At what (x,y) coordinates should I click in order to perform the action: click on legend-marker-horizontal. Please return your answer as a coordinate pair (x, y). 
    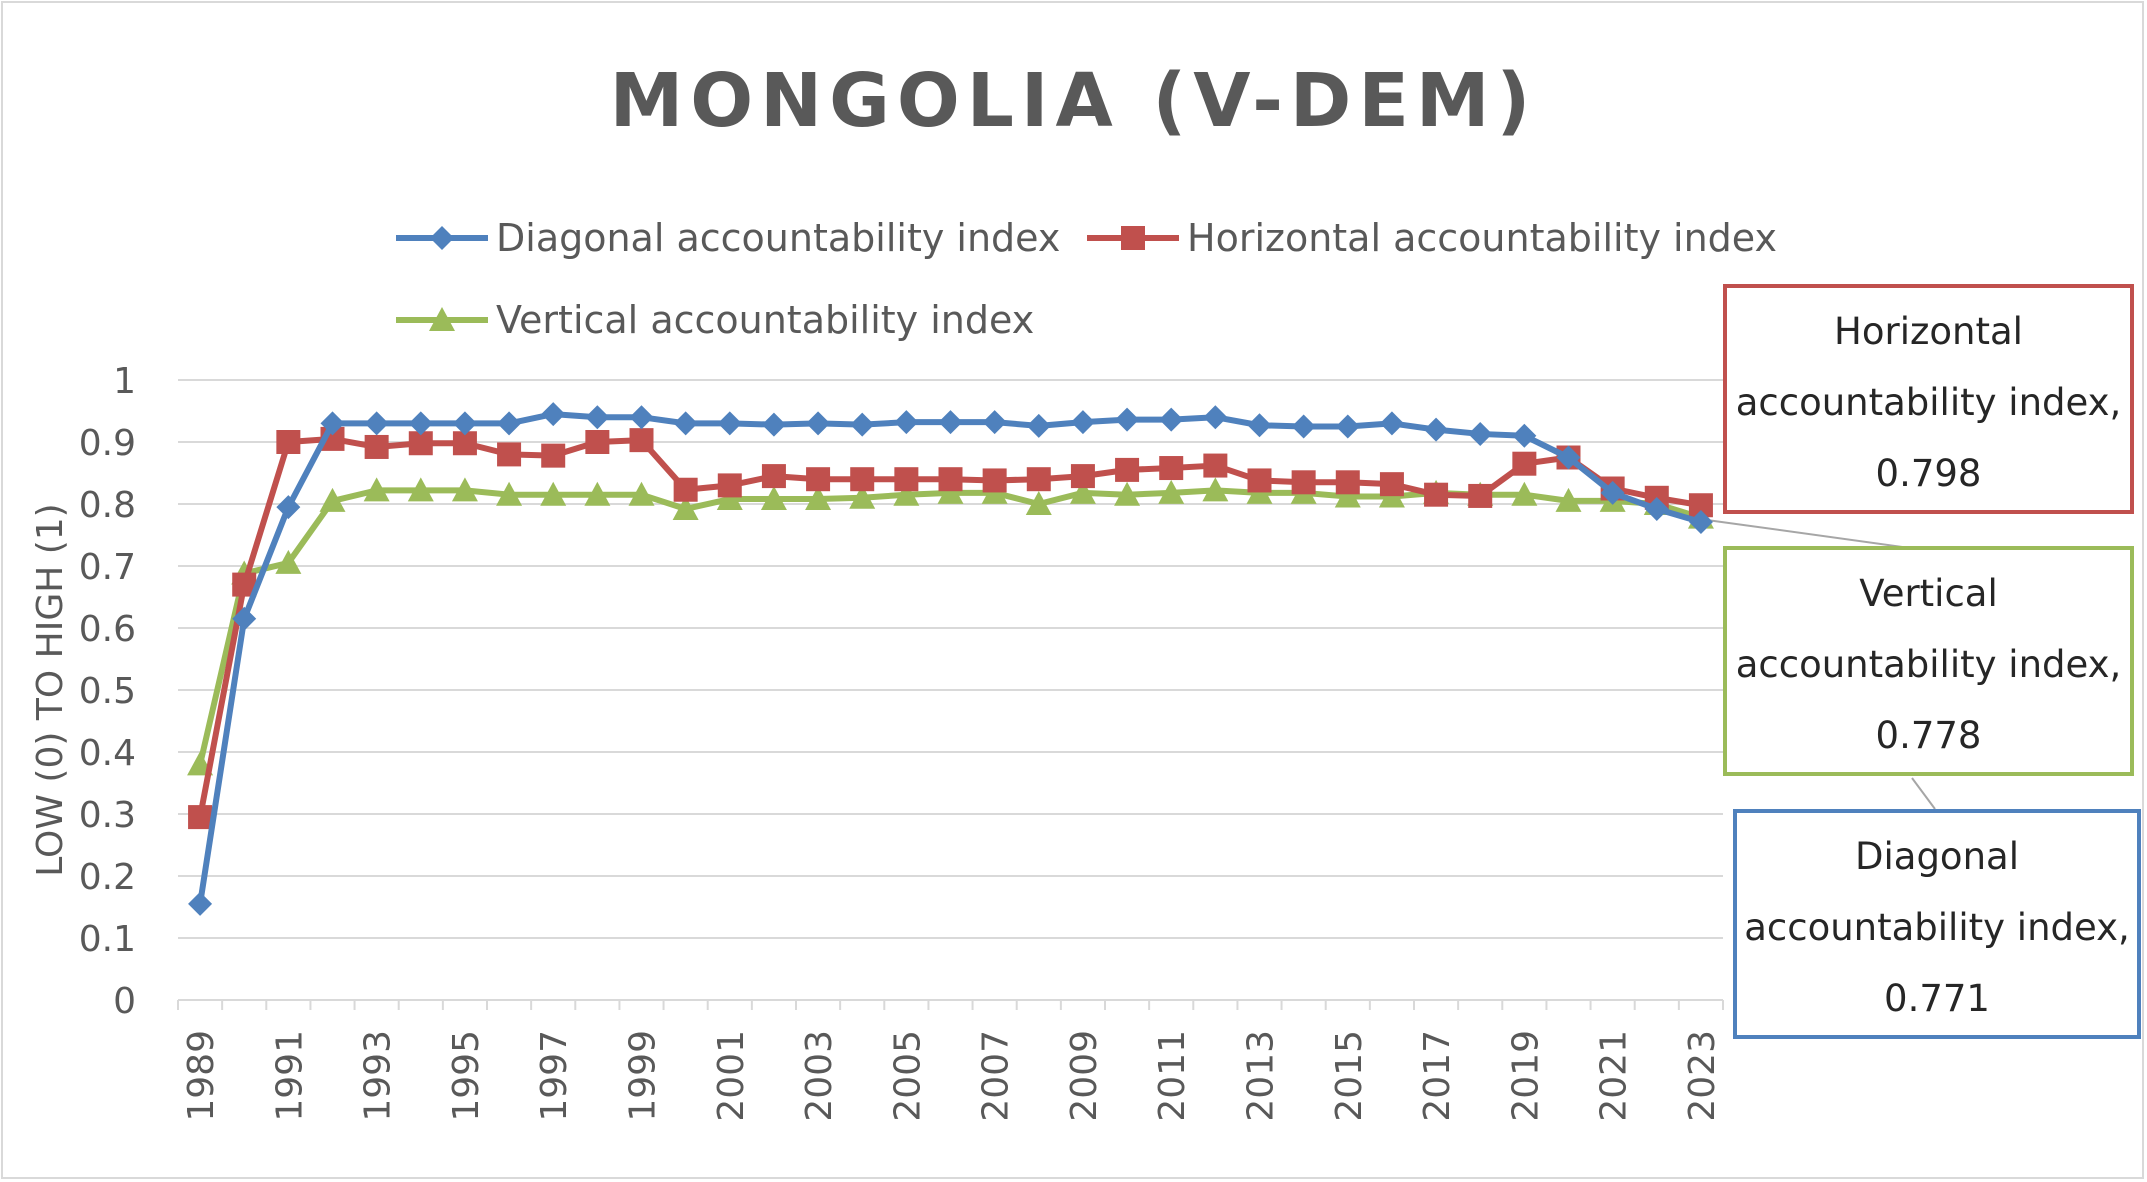
    Looking at the image, I should click on (1133, 238).